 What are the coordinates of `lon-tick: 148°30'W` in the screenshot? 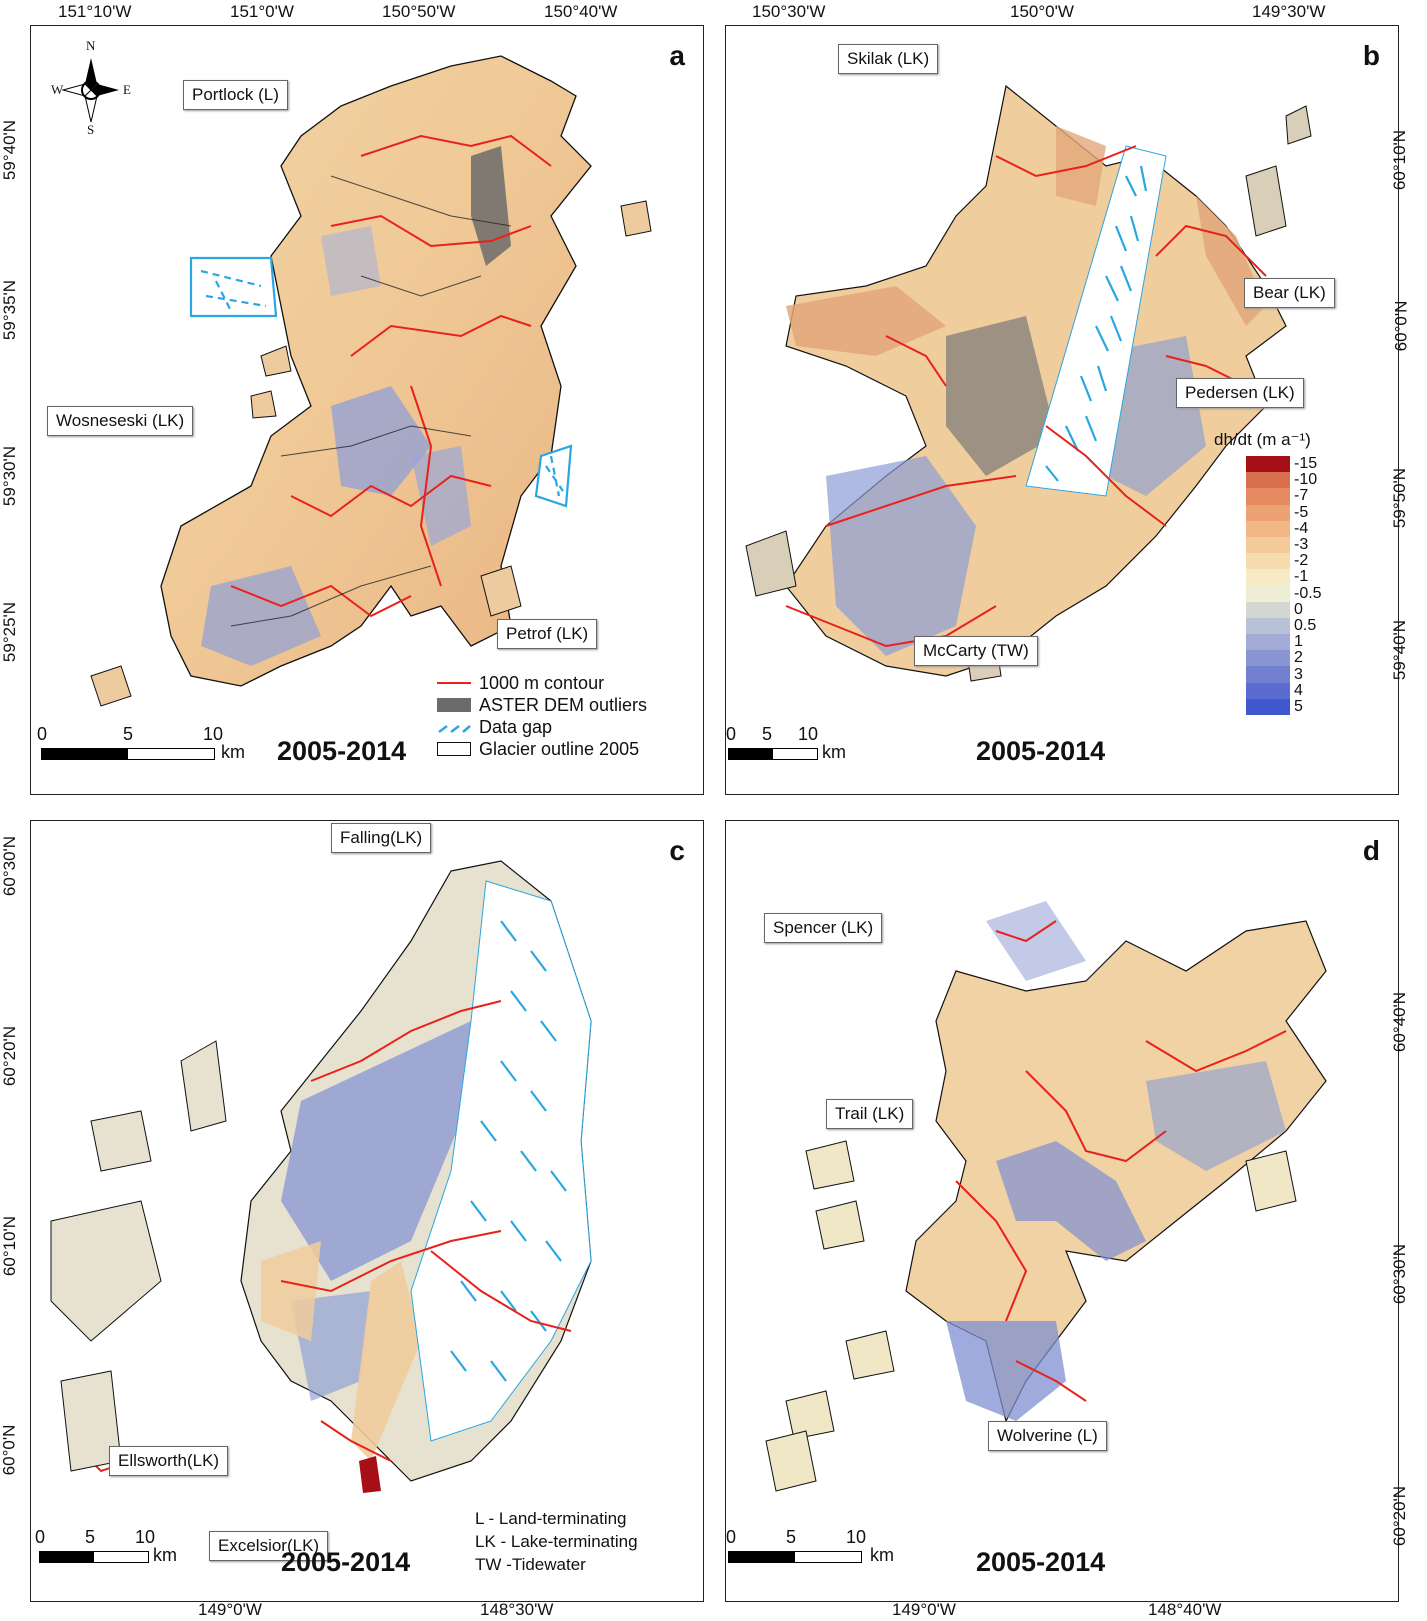 It's located at (517, 1609).